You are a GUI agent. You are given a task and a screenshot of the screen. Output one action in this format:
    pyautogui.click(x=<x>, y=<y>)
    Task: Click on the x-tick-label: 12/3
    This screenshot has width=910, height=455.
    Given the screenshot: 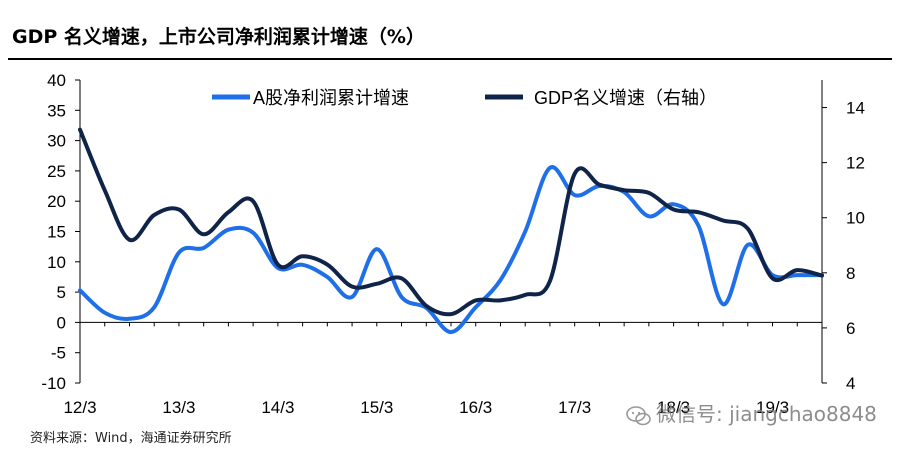 What is the action you would take?
    pyautogui.click(x=79, y=407)
    